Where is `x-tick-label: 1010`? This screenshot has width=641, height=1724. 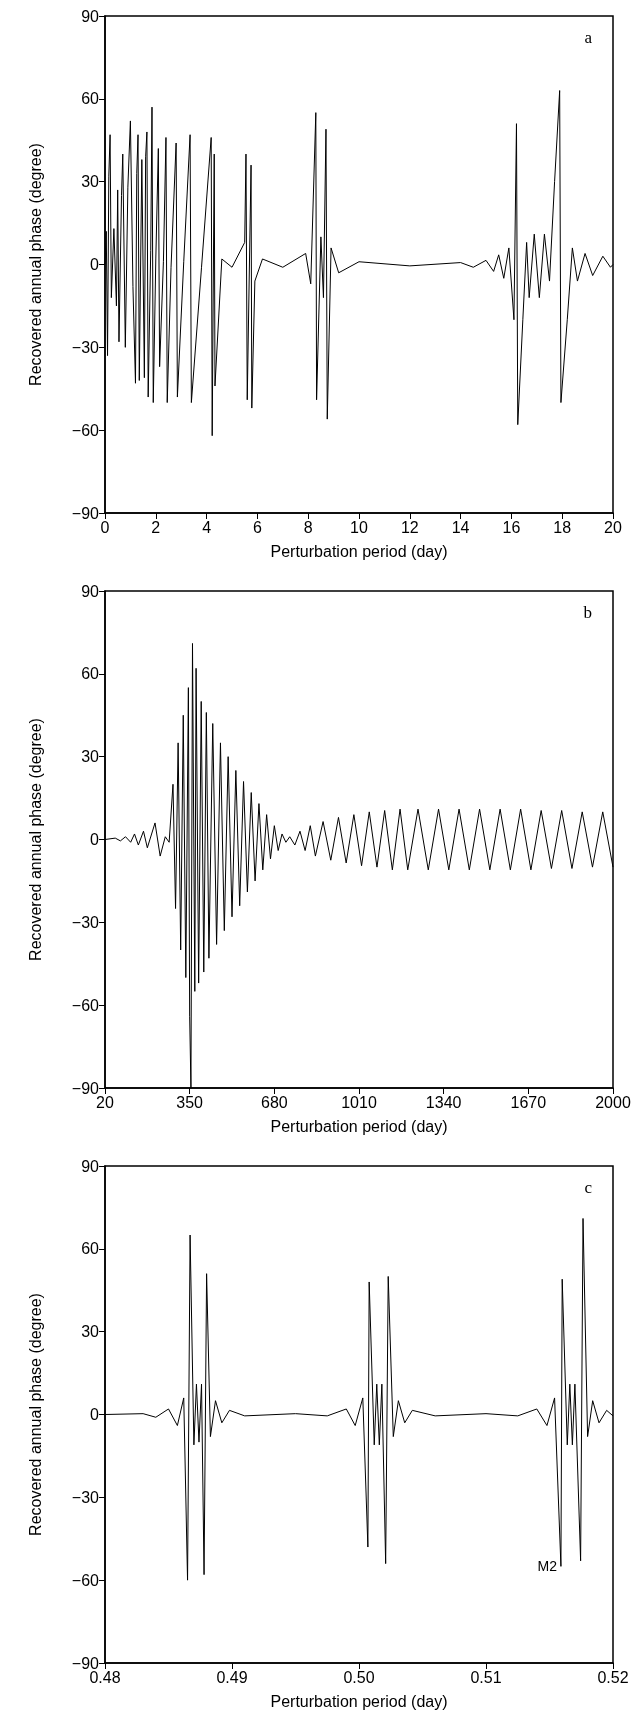
x-tick-label: 1010 is located at coordinates (359, 1102).